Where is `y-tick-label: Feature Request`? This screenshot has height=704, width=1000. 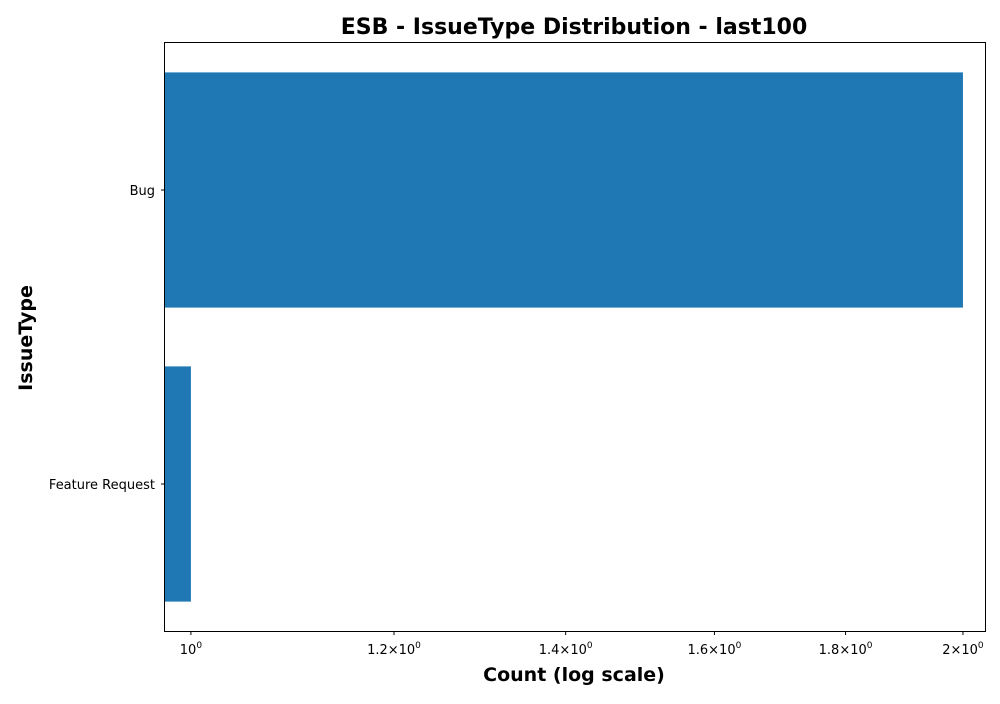 y-tick-label: Feature Request is located at coordinates (102, 485).